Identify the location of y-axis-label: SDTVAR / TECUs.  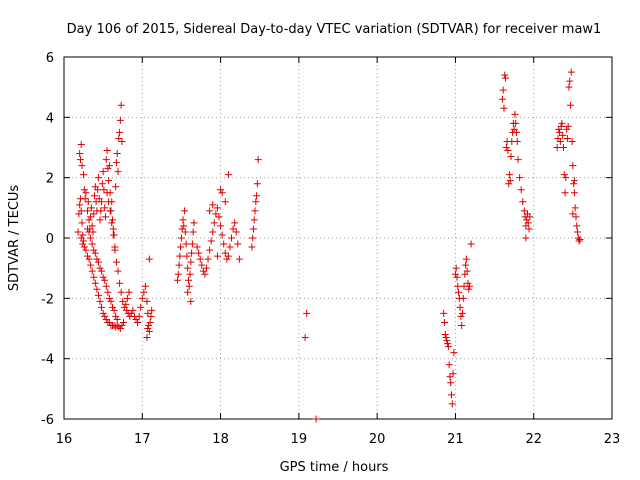
(14, 238).